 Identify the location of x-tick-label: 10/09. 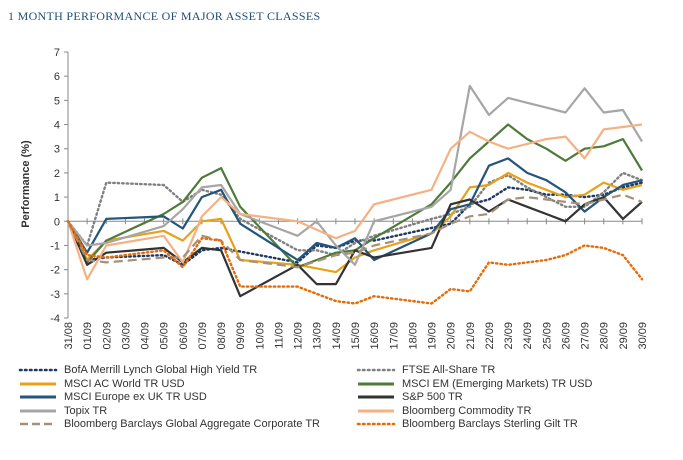
(260, 336).